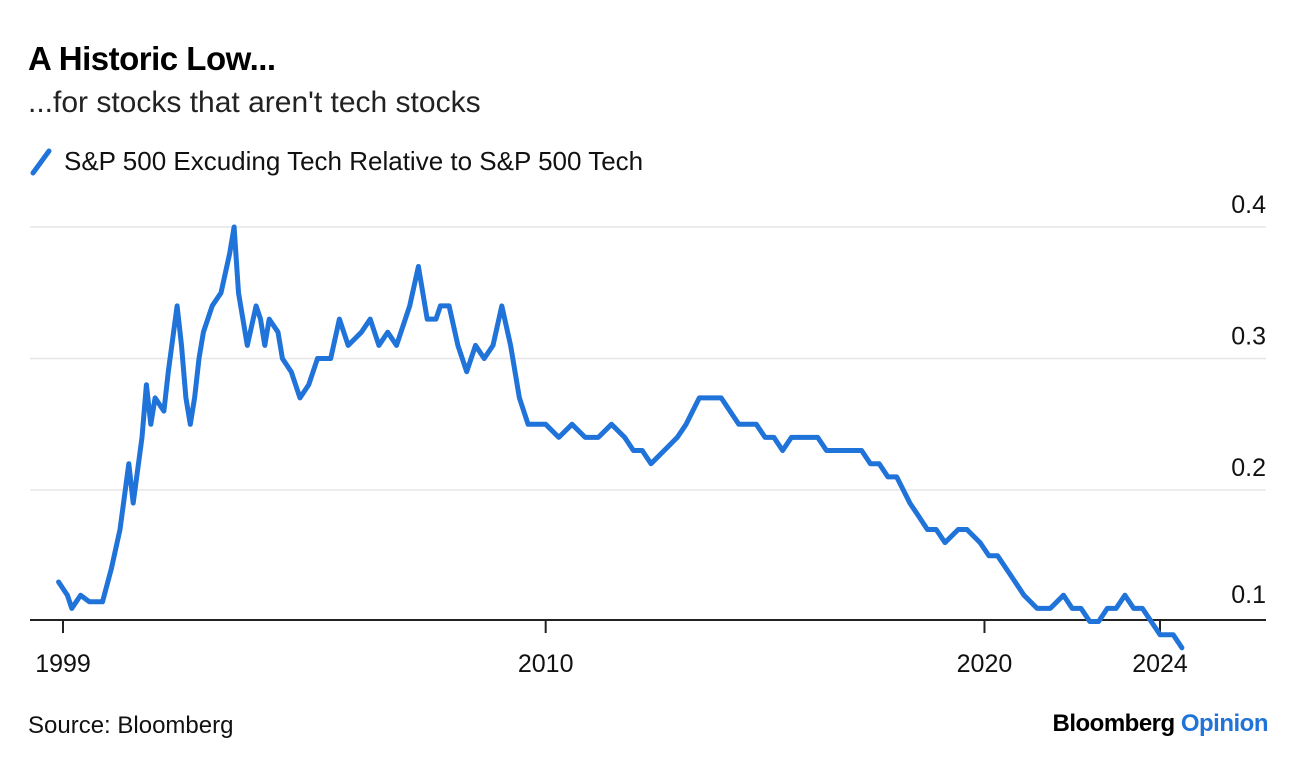 The height and width of the screenshot is (770, 1296). I want to click on x-tick-label: 1999, so click(63, 664).